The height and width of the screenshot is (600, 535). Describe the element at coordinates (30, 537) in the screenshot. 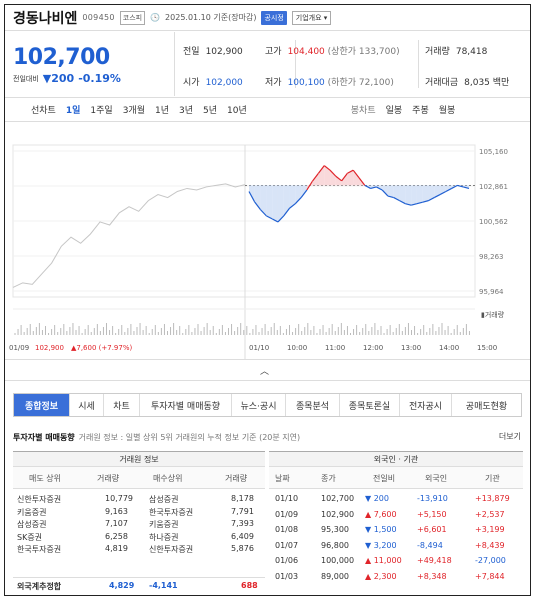

I see `broker-sell-name: SK증권` at that location.